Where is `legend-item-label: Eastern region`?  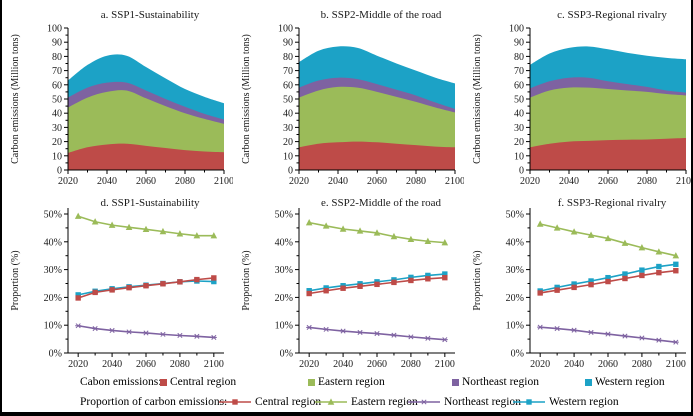
legend-item-label: Eastern region is located at coordinates (351, 382).